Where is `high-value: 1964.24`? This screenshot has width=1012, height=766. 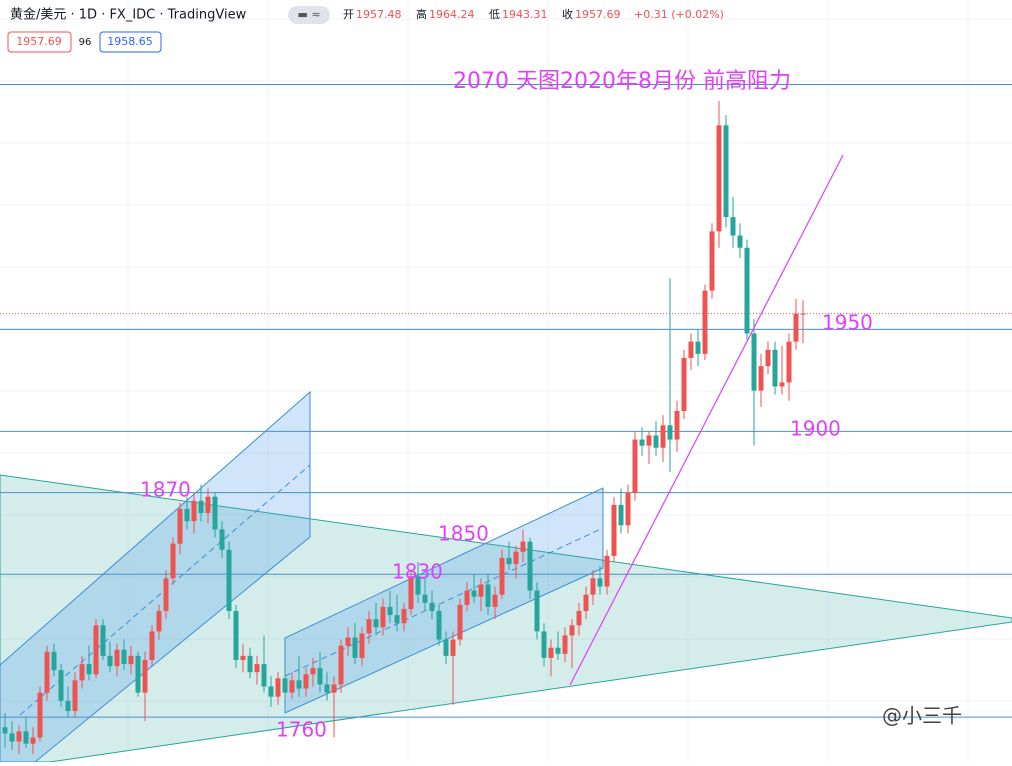 high-value: 1964.24 is located at coordinates (452, 14).